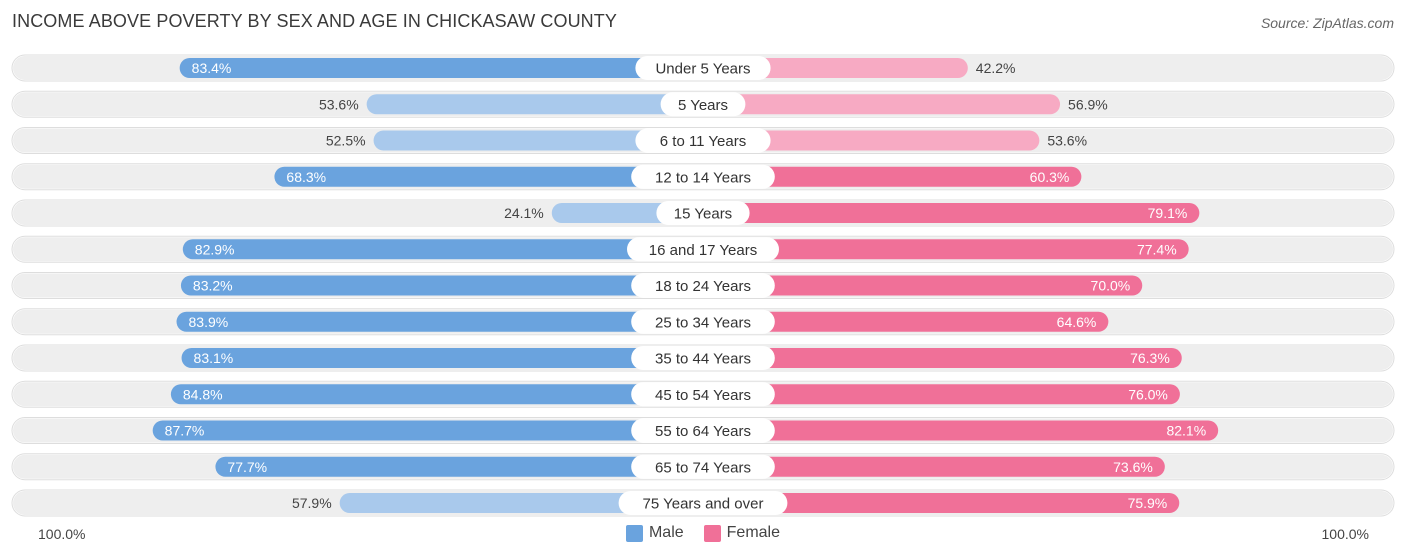 This screenshot has width=1406, height=559. I want to click on category-label: 65 to 74 Years, so click(703, 467).